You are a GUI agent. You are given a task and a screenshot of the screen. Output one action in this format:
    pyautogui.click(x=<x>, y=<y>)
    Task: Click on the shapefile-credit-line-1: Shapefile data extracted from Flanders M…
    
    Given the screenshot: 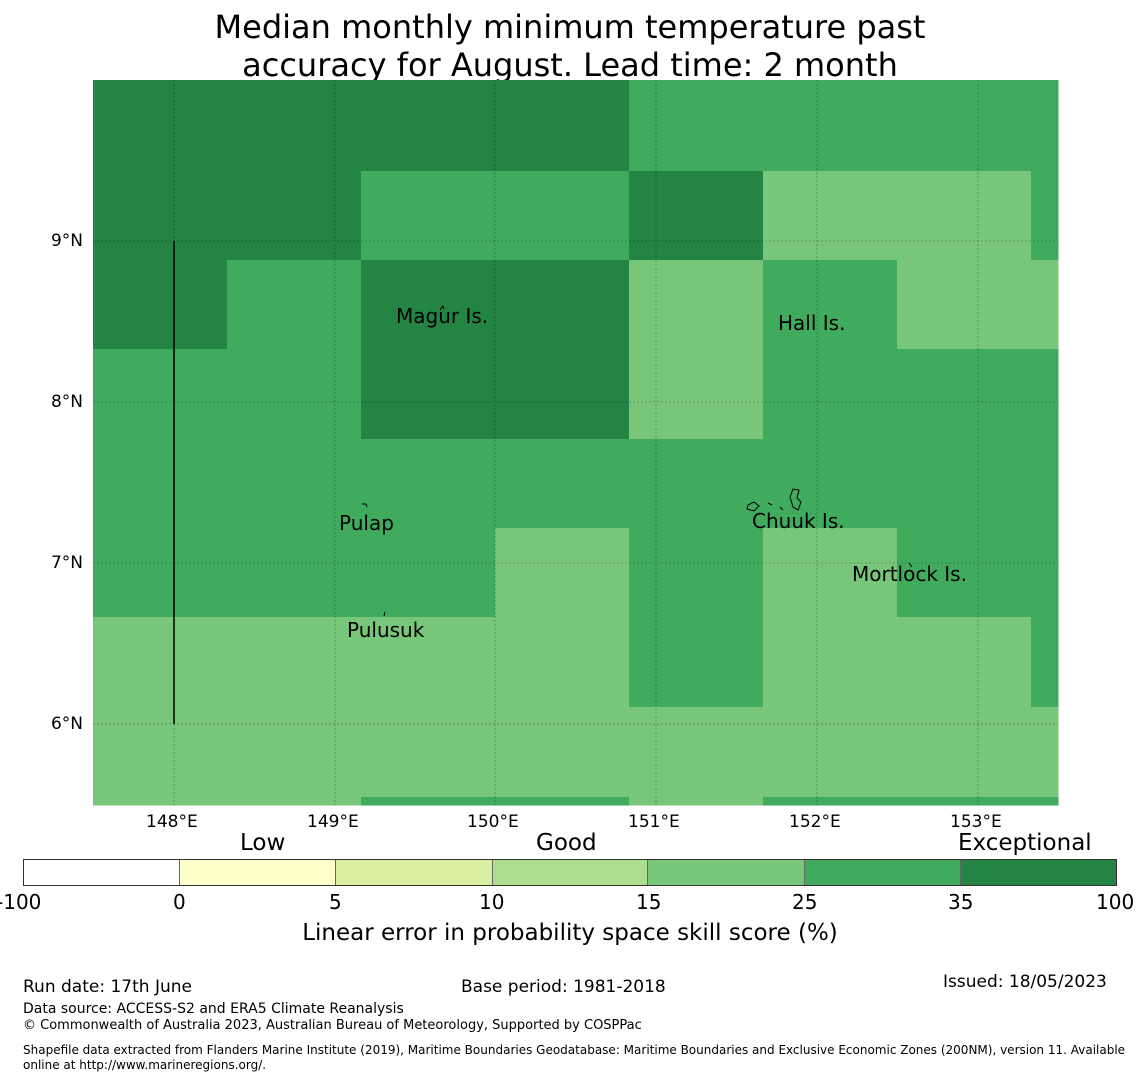 What is the action you would take?
    pyautogui.click(x=574, y=1050)
    